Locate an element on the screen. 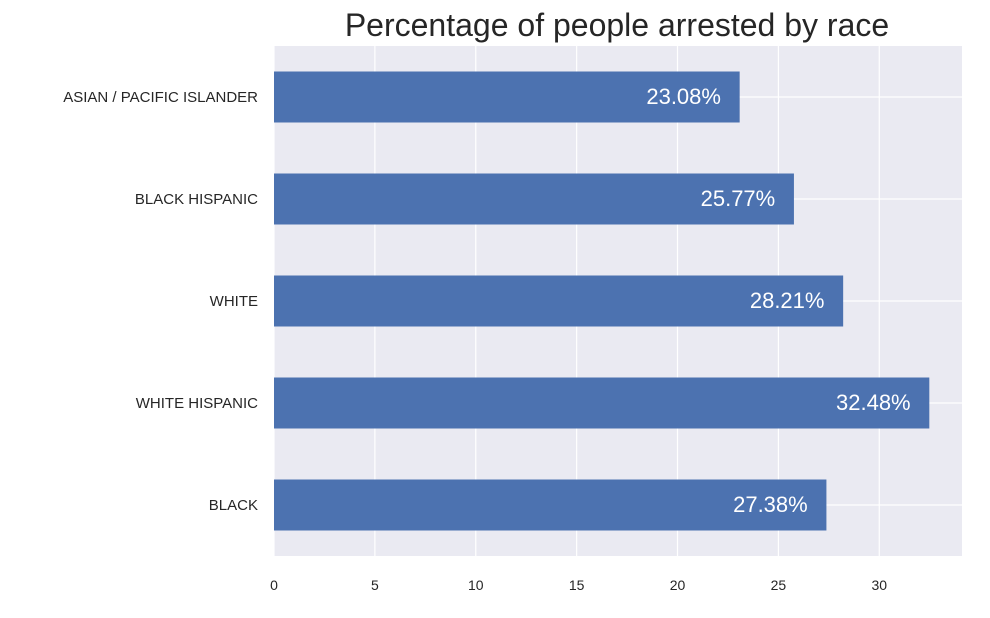 This screenshot has width=990, height=618. category-label: ASIAN / PACIFIC ISLANDER is located at coordinates (160, 97).